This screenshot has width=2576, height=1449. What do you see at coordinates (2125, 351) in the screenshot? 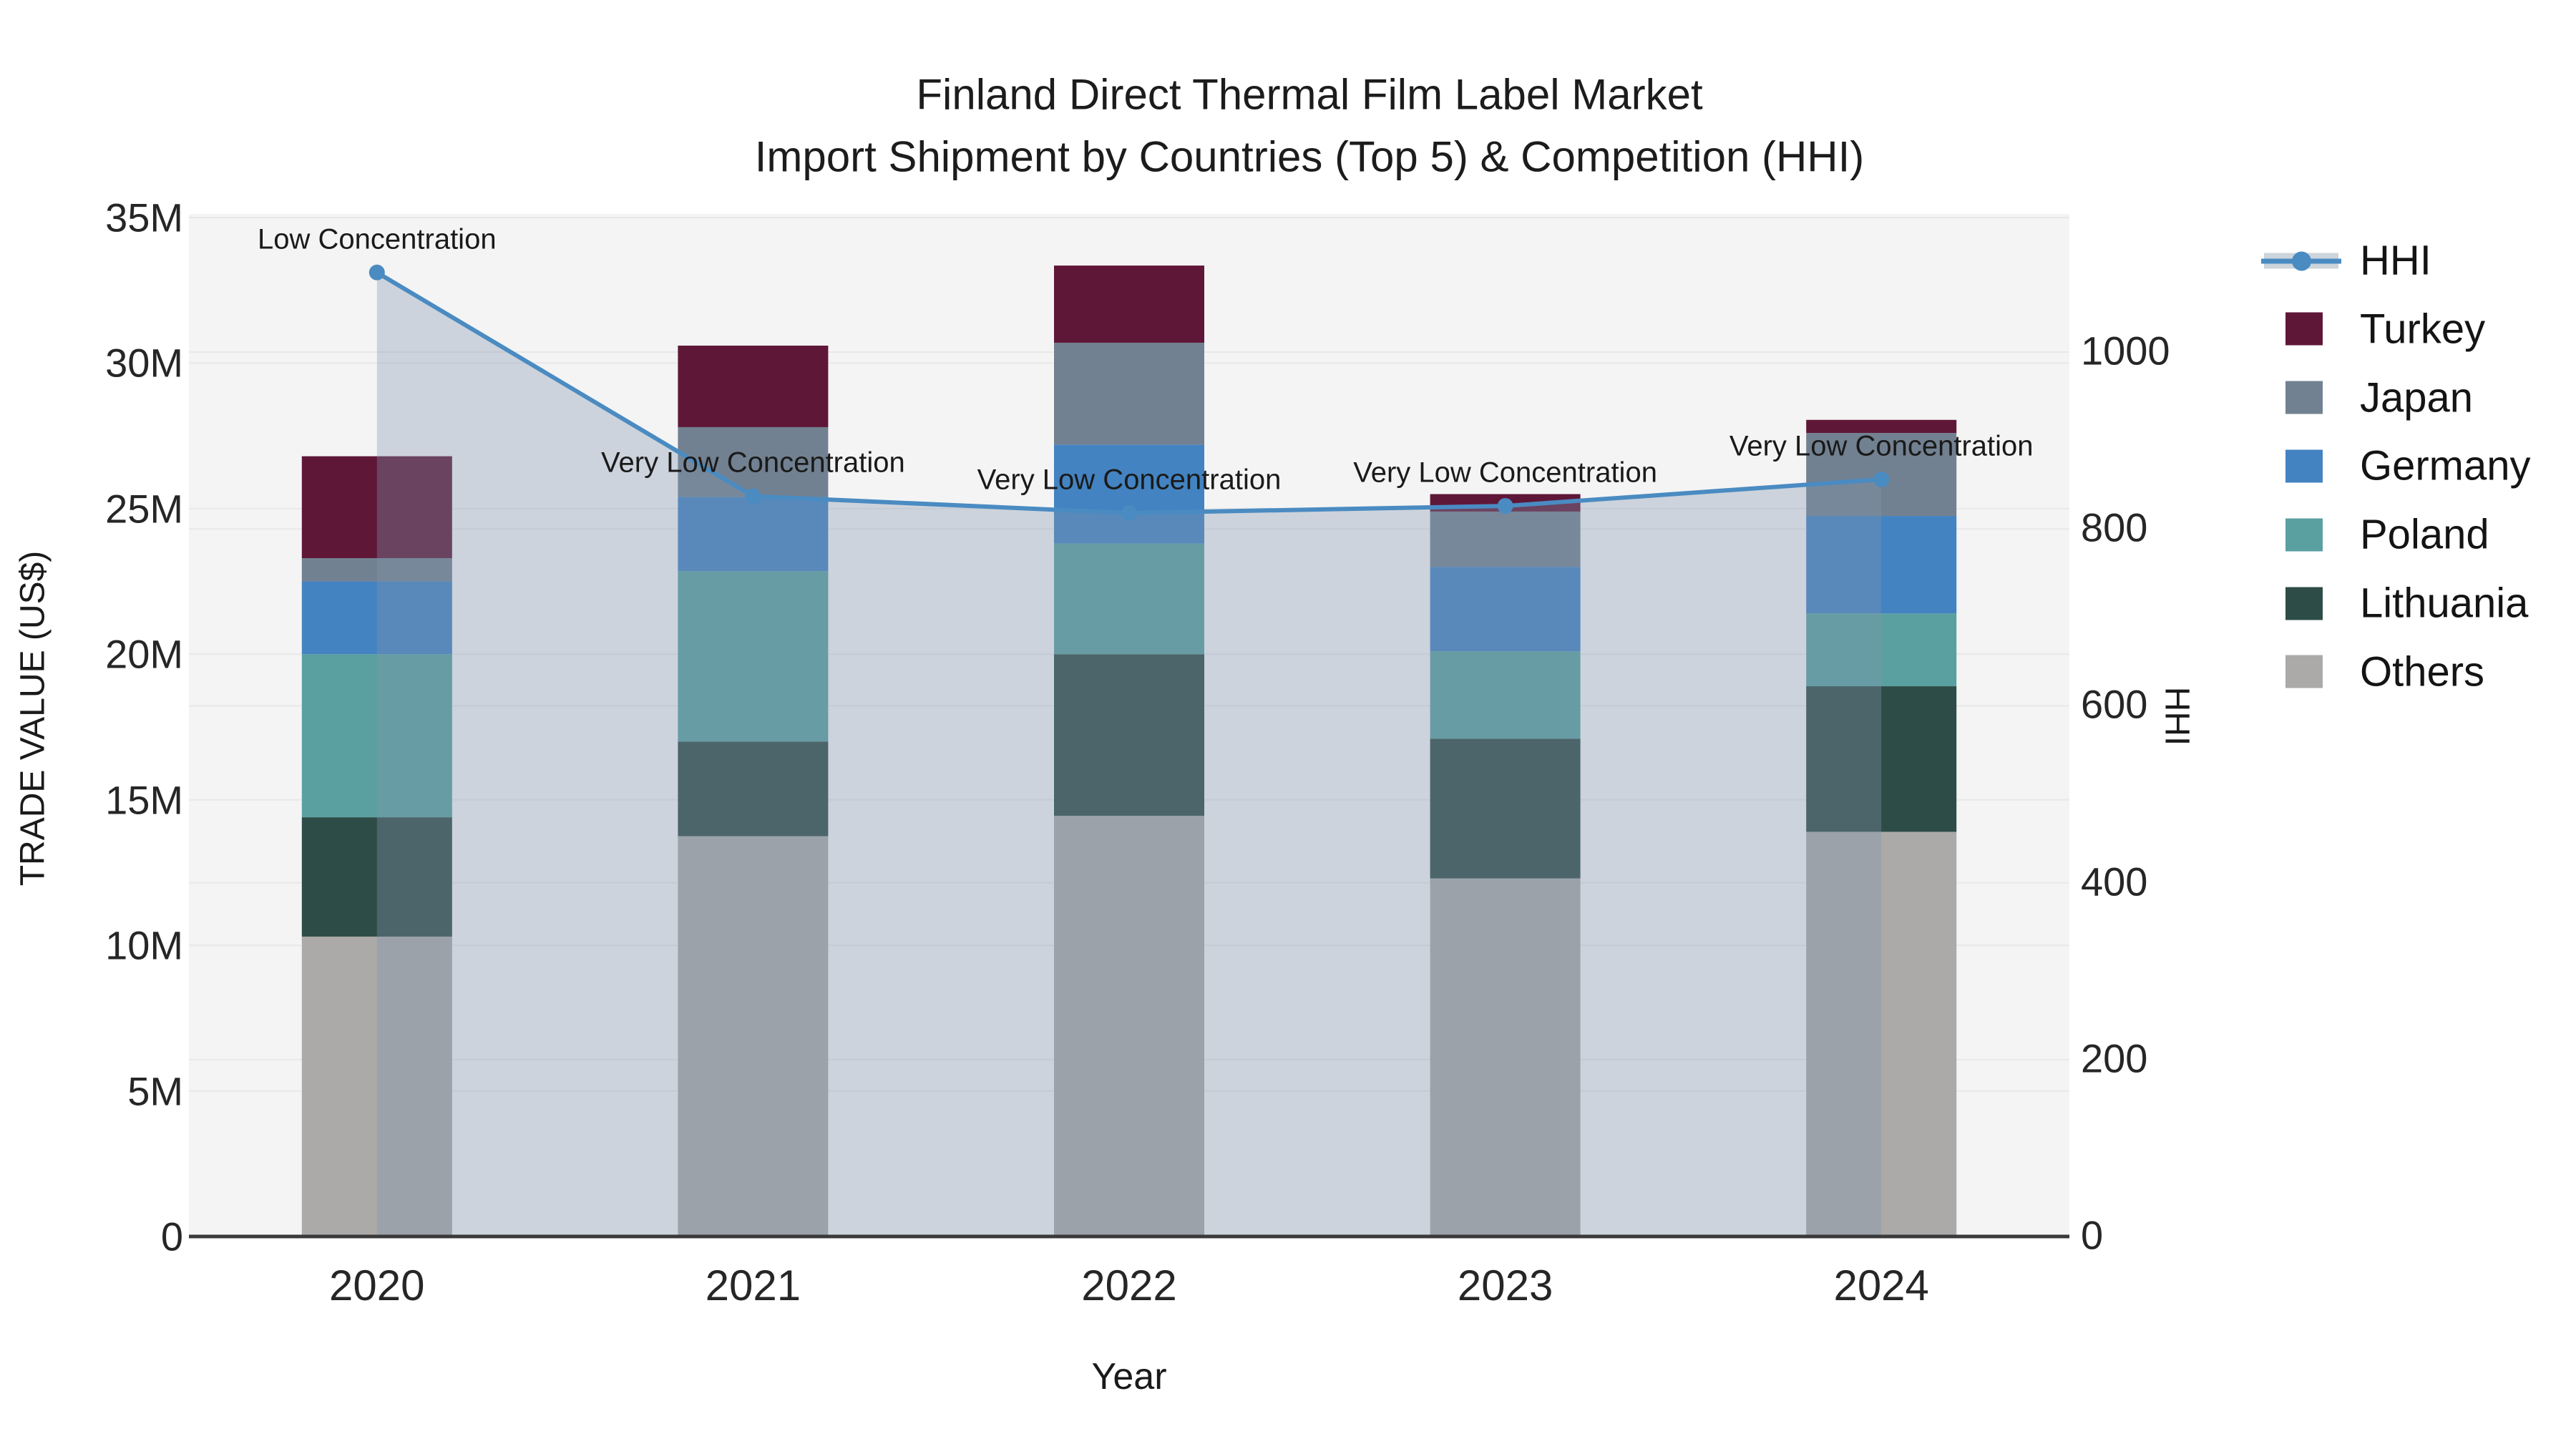
I see `y-axis-right-tick-1000: 1000` at bounding box center [2125, 351].